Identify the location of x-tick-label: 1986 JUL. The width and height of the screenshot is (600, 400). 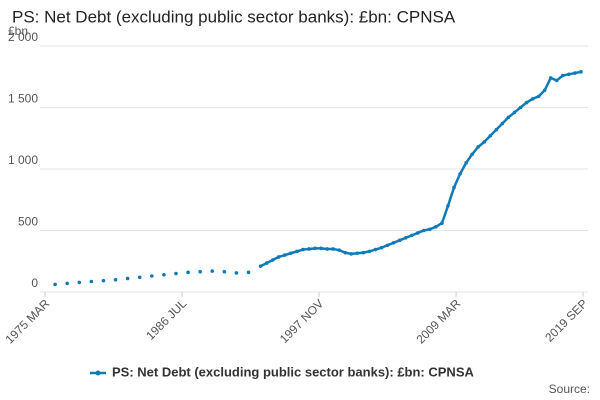
(166, 319).